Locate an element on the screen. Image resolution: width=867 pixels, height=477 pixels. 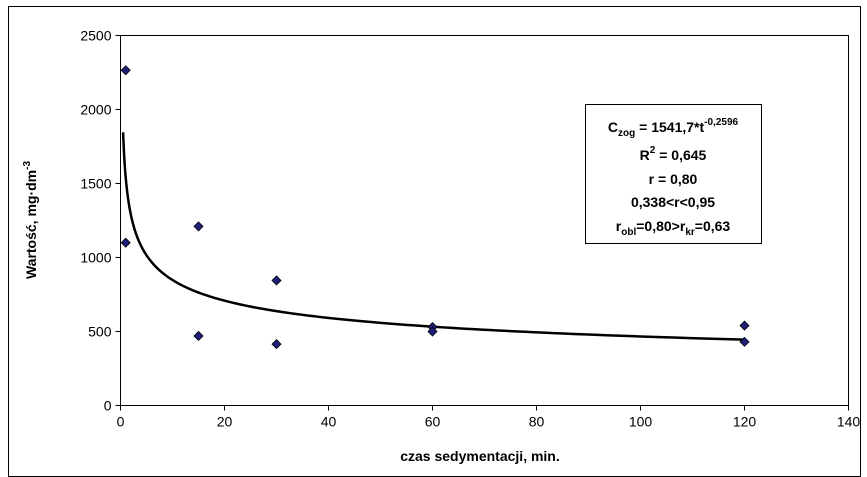
fit-equation: Czog = 1541,7*t-0,2596 is located at coordinates (673, 128).